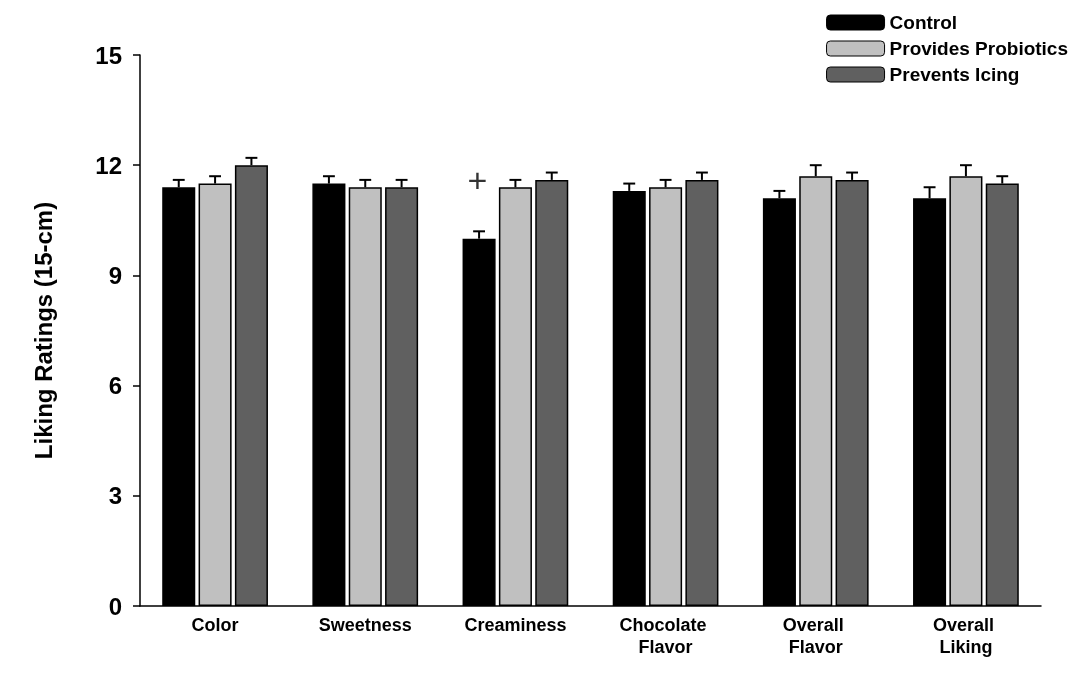 The height and width of the screenshot is (673, 1081). Describe the element at coordinates (365, 625) in the screenshot. I see `x-tick-label: Sweetness` at that location.